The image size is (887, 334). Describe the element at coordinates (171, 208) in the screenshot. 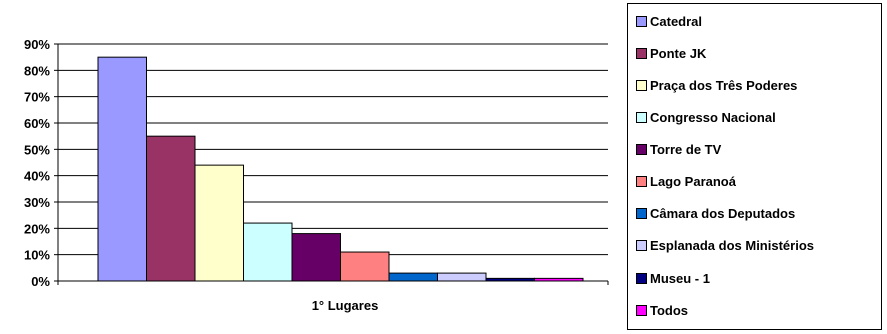

I see `bar-ponte-jk` at that location.